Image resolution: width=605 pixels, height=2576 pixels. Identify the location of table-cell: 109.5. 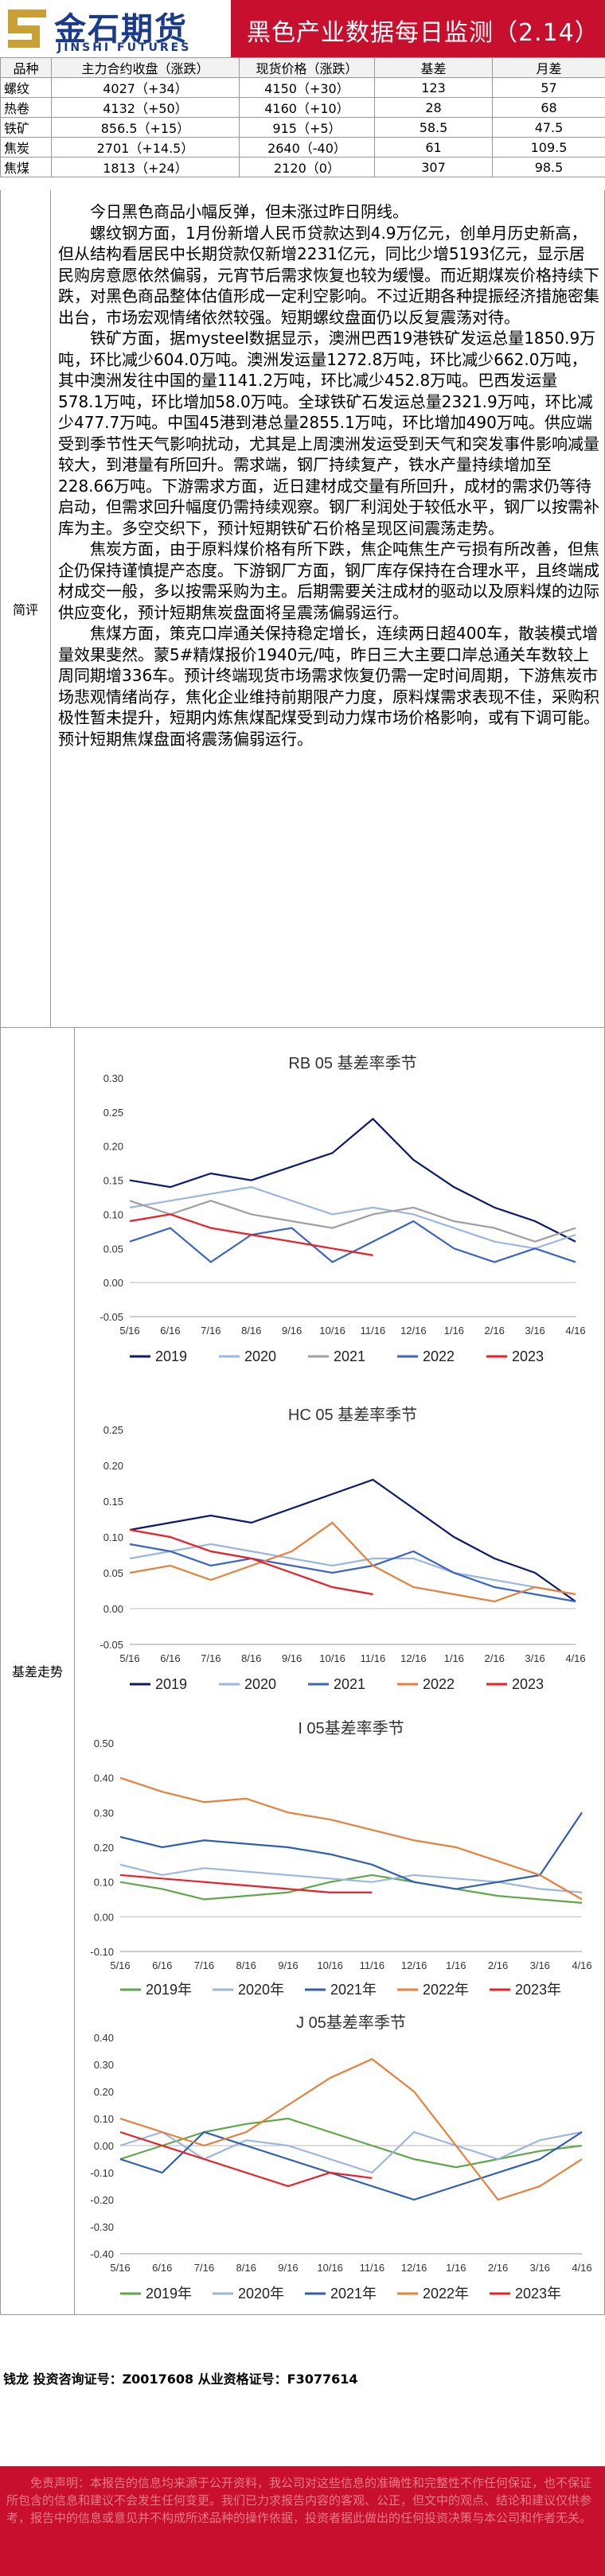
(548, 148).